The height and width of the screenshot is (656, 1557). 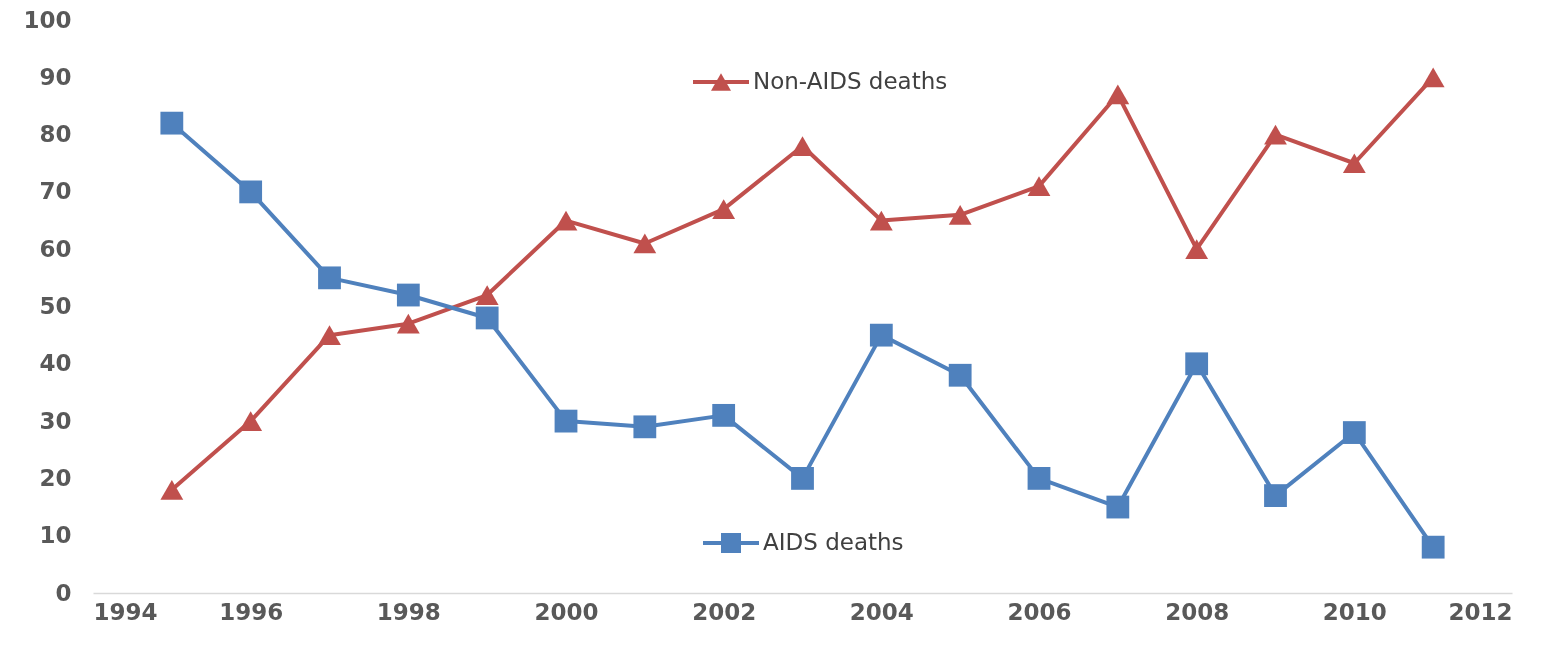 I want to click on x-tick-label: 2008, so click(x=1197, y=611).